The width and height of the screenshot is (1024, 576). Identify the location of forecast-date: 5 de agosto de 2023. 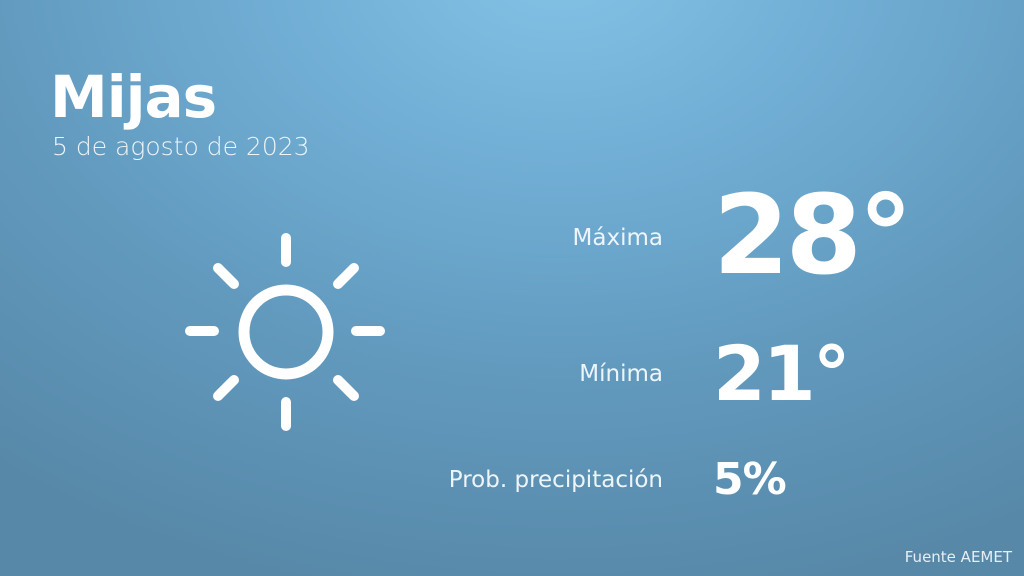
(181, 146).